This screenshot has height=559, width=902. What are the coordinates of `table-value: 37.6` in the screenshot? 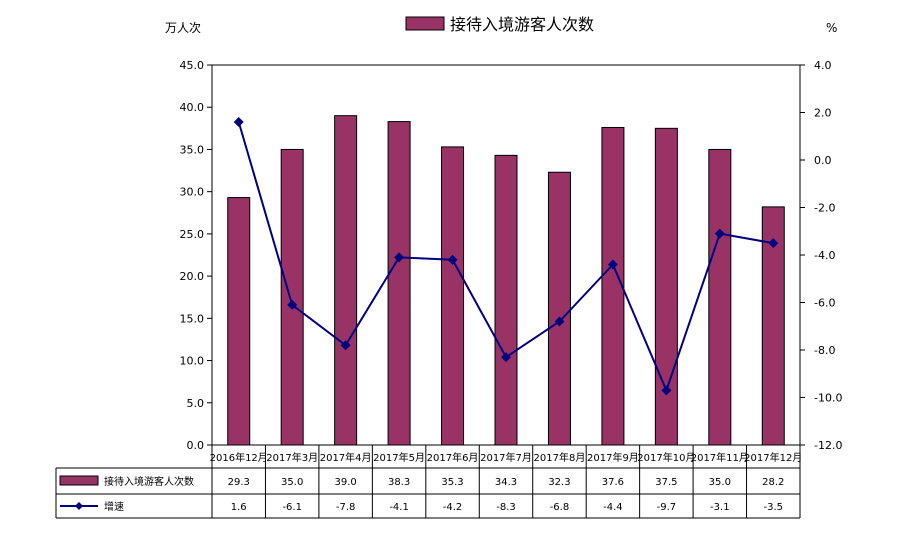 It's located at (613, 482).